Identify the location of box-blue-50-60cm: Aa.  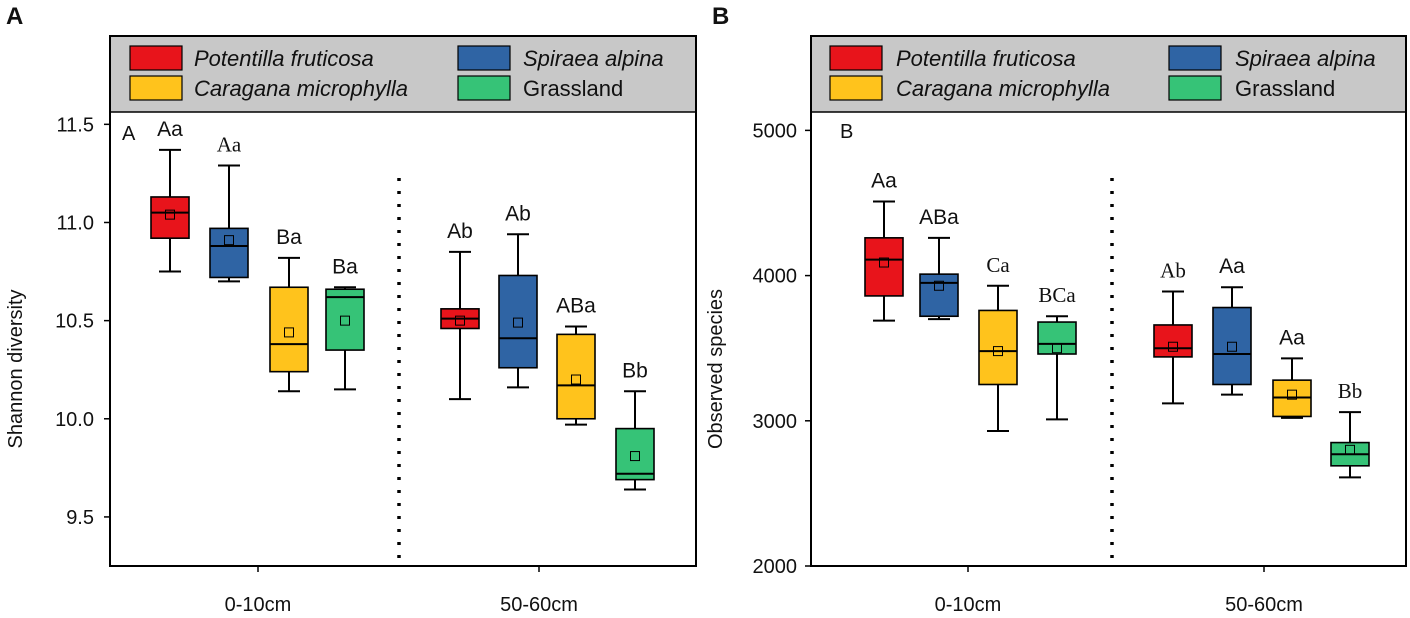
(1232, 325).